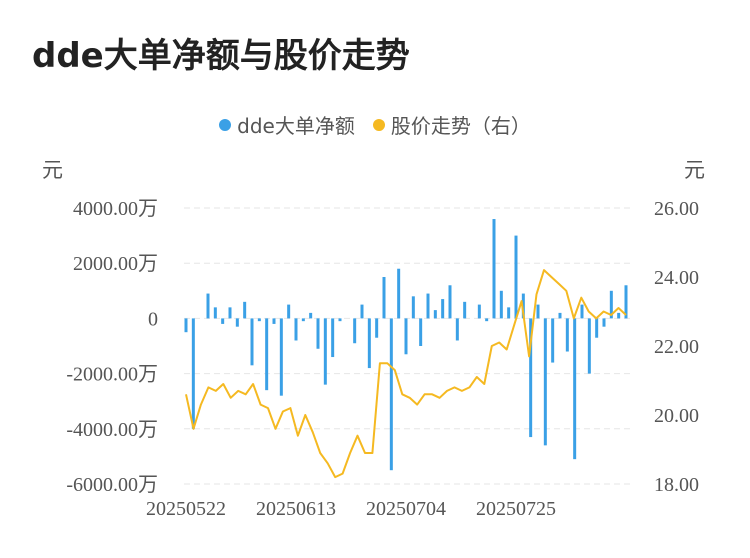  Describe the element at coordinates (186, 509) in the screenshot. I see `x-tick-label: 20250522` at that location.